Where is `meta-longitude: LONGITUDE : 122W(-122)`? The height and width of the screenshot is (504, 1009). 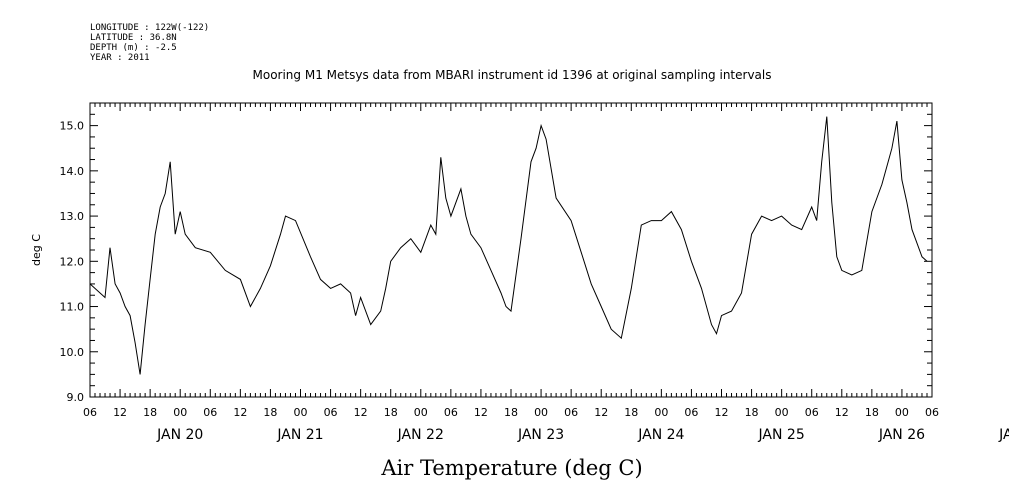
meta-longitude: LONGITUDE : 122W(-122) is located at coordinates (149, 28).